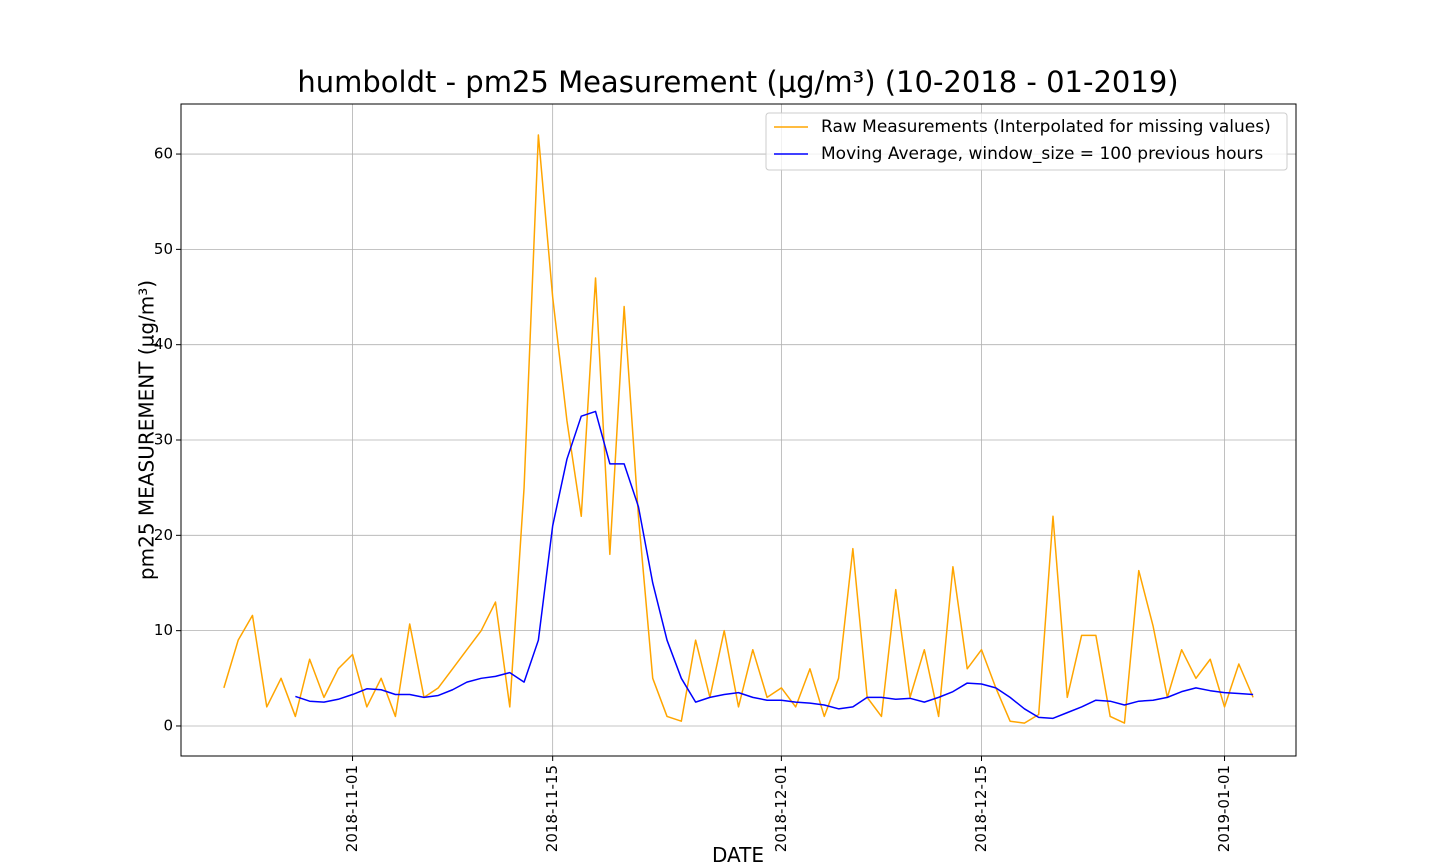 The image size is (1440, 864). I want to click on legend-box, so click(1026, 141).